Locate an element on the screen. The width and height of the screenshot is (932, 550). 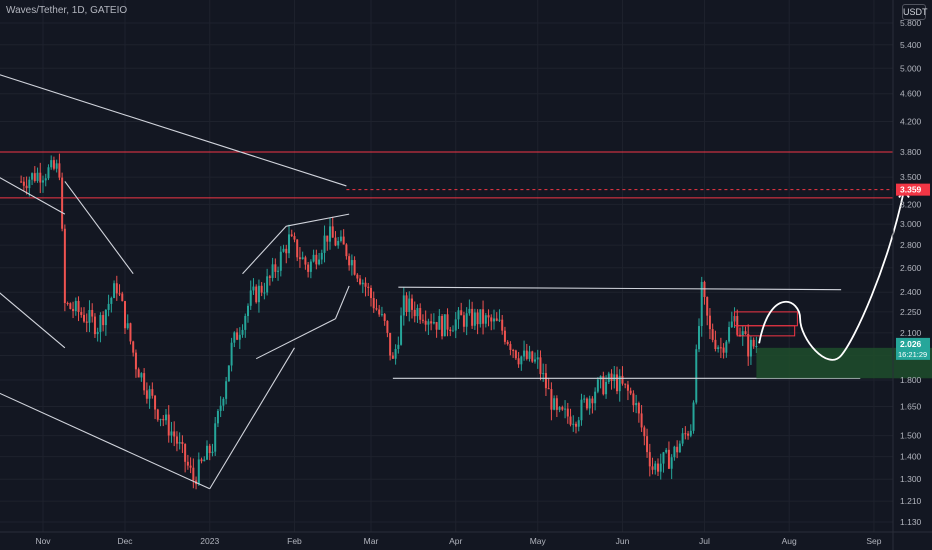
range-top-line is located at coordinates (620, 288).